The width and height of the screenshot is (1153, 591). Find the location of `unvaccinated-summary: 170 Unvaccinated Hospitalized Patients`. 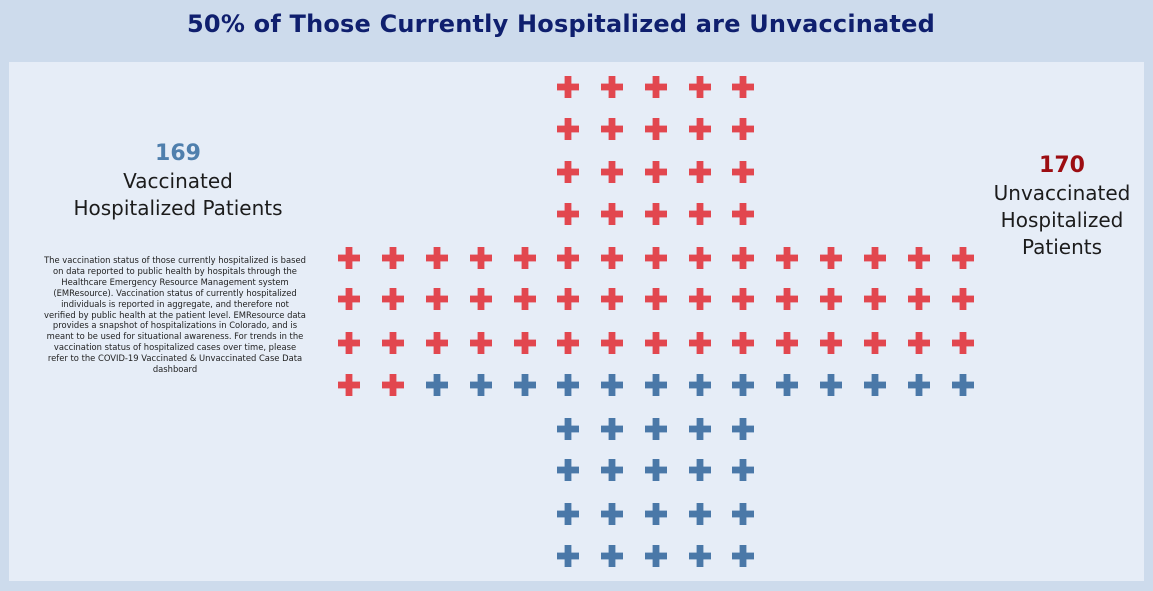

unvaccinated-summary: 170 Unvaccinated Hospitalized Patients is located at coordinates (1062, 206).